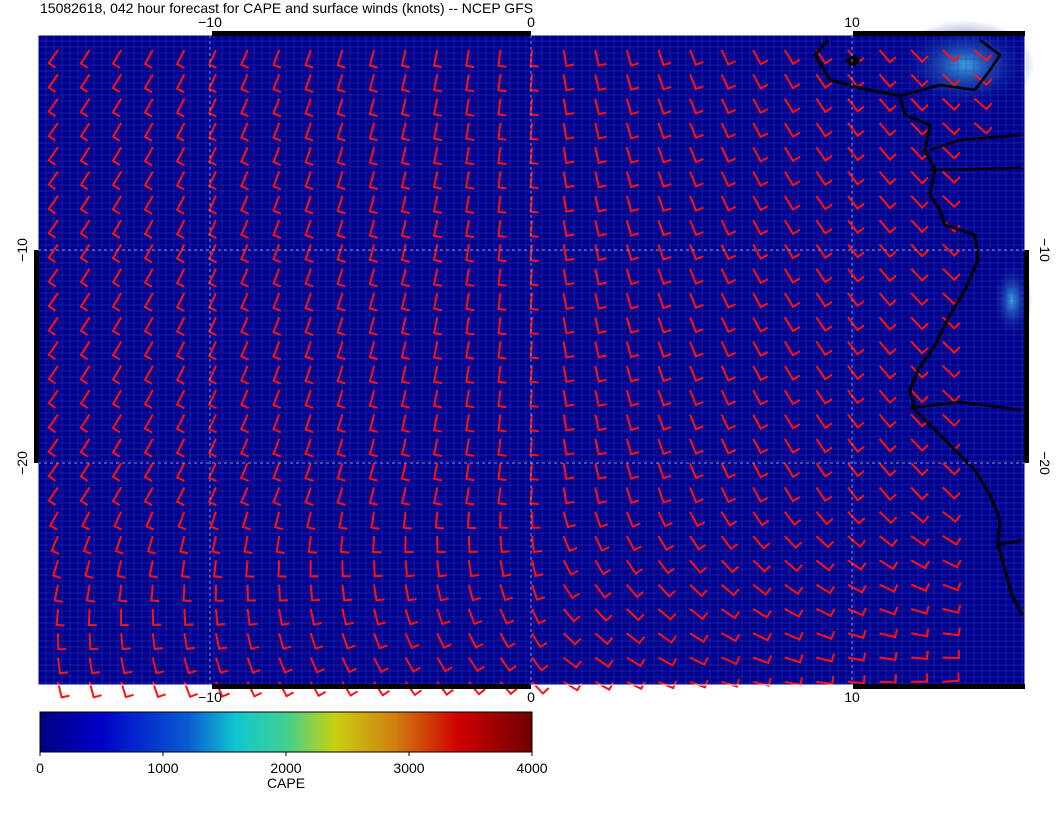 The width and height of the screenshot is (1056, 821). Describe the element at coordinates (531, 22) in the screenshot. I see `x-tick-label: 0` at that location.